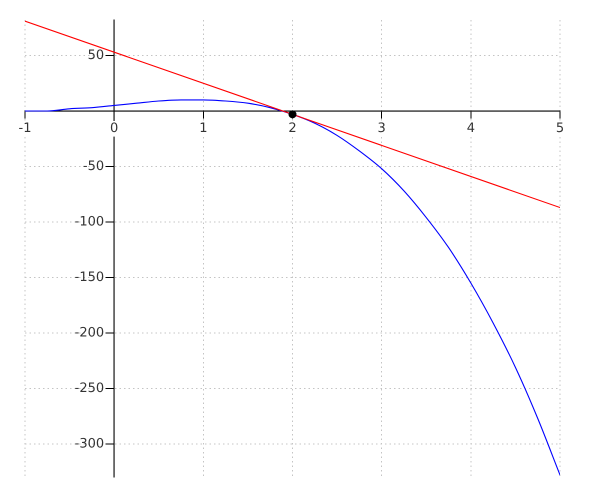 This screenshot has width=600, height=500. I want to click on x-tick-label: 2, so click(292, 128).